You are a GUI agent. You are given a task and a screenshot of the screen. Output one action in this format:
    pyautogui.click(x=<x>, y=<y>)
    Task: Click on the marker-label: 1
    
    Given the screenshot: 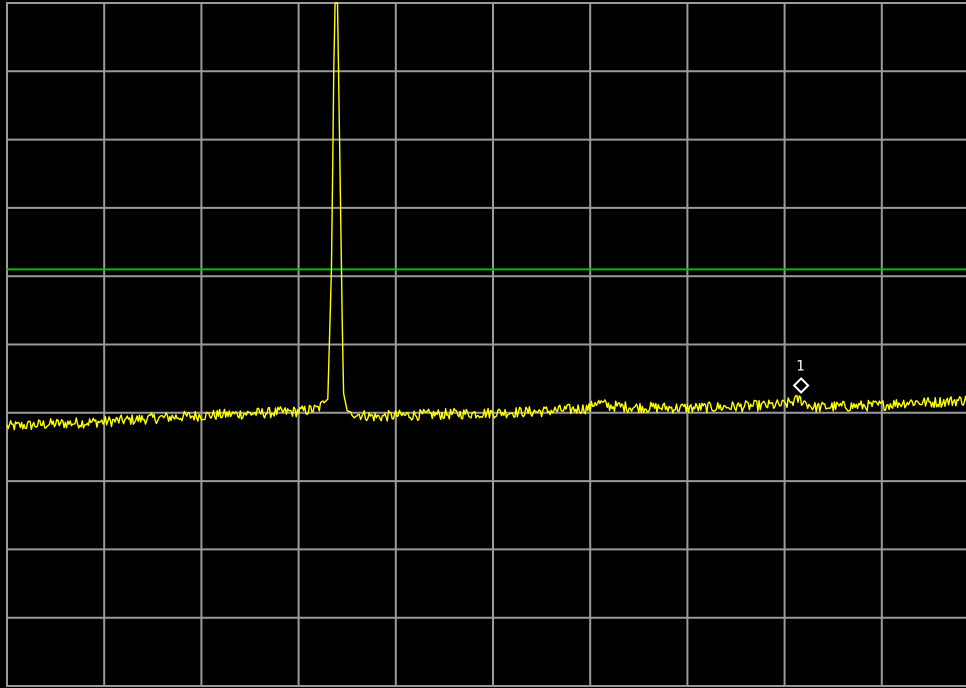 What is the action you would take?
    pyautogui.click(x=800, y=366)
    